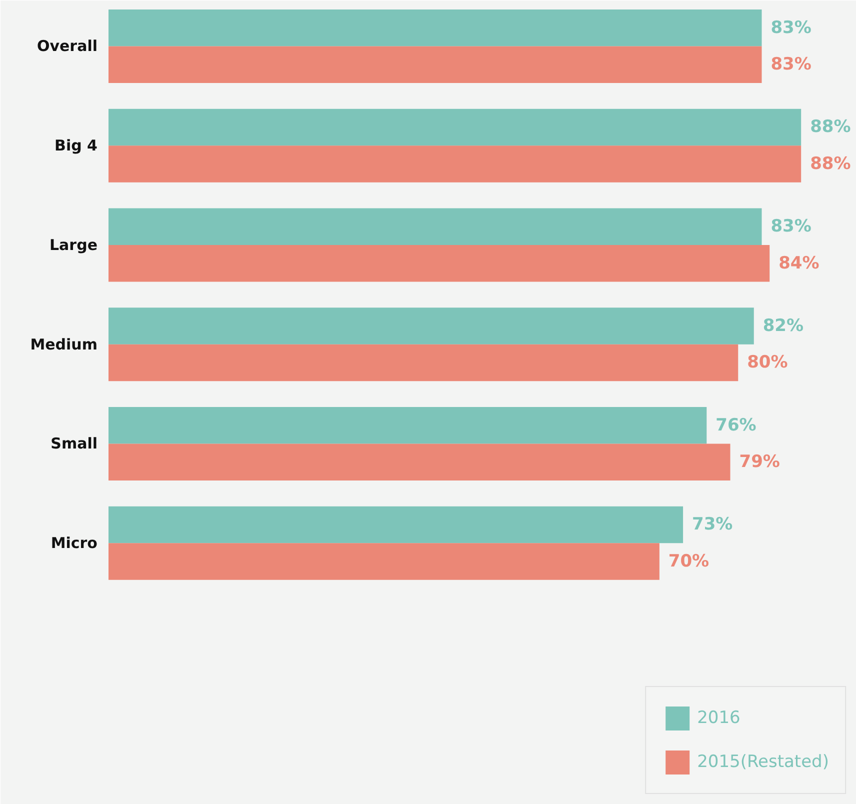 Image resolution: width=856 pixels, height=804 pixels. What do you see at coordinates (689, 562) in the screenshot?
I see `data-label: 70%` at bounding box center [689, 562].